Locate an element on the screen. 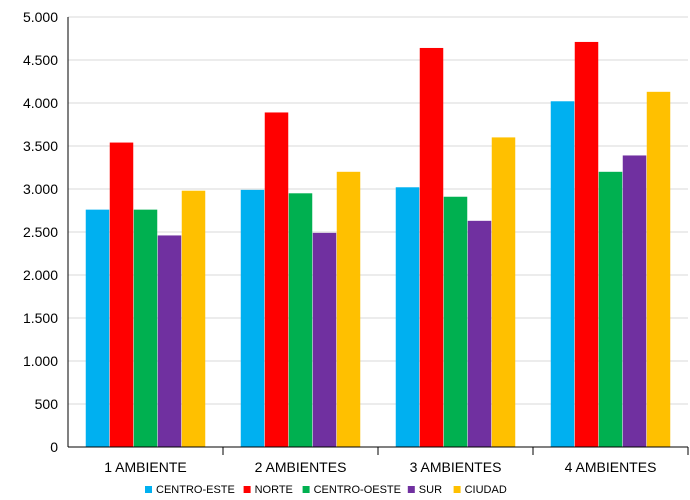 The height and width of the screenshot is (500, 690). legend-item-ciudad: CIUDAD is located at coordinates (480, 490).